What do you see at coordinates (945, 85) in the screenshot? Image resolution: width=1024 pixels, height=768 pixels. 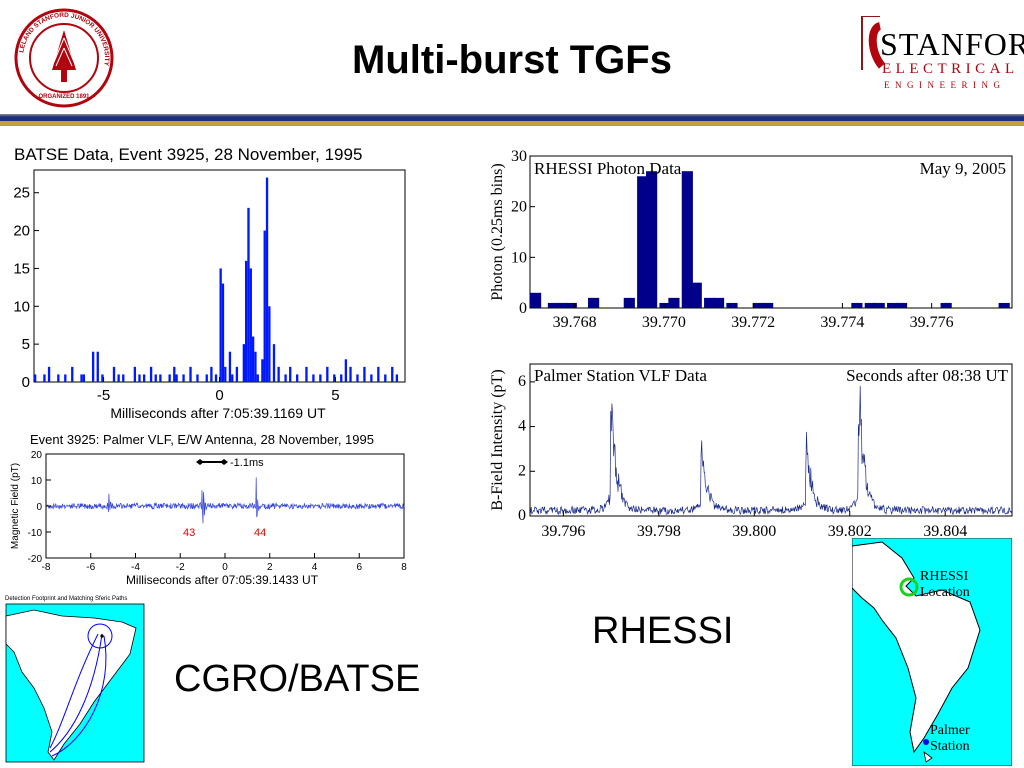 I see `logo-line-engineering: ENGINEERING` at bounding box center [945, 85].